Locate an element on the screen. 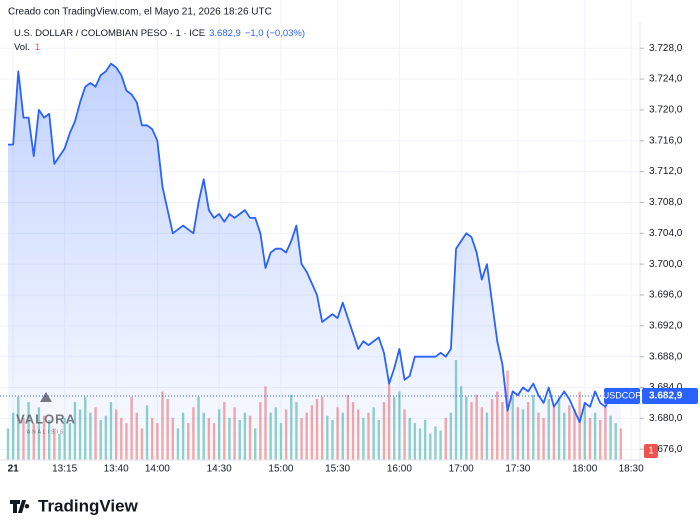 This screenshot has width=700, height=531. x-tick-label: 13:15 is located at coordinates (64, 469).